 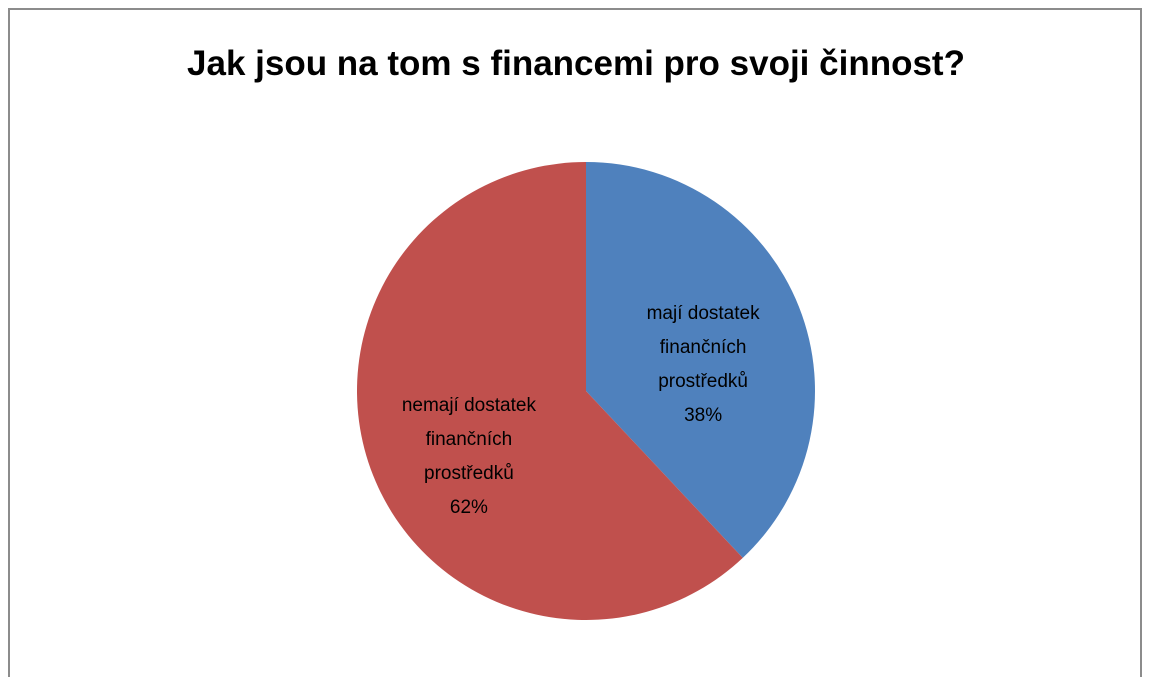 What do you see at coordinates (703, 347) in the screenshot?
I see `category-label: mají dostatek finančních prostředků` at bounding box center [703, 347].